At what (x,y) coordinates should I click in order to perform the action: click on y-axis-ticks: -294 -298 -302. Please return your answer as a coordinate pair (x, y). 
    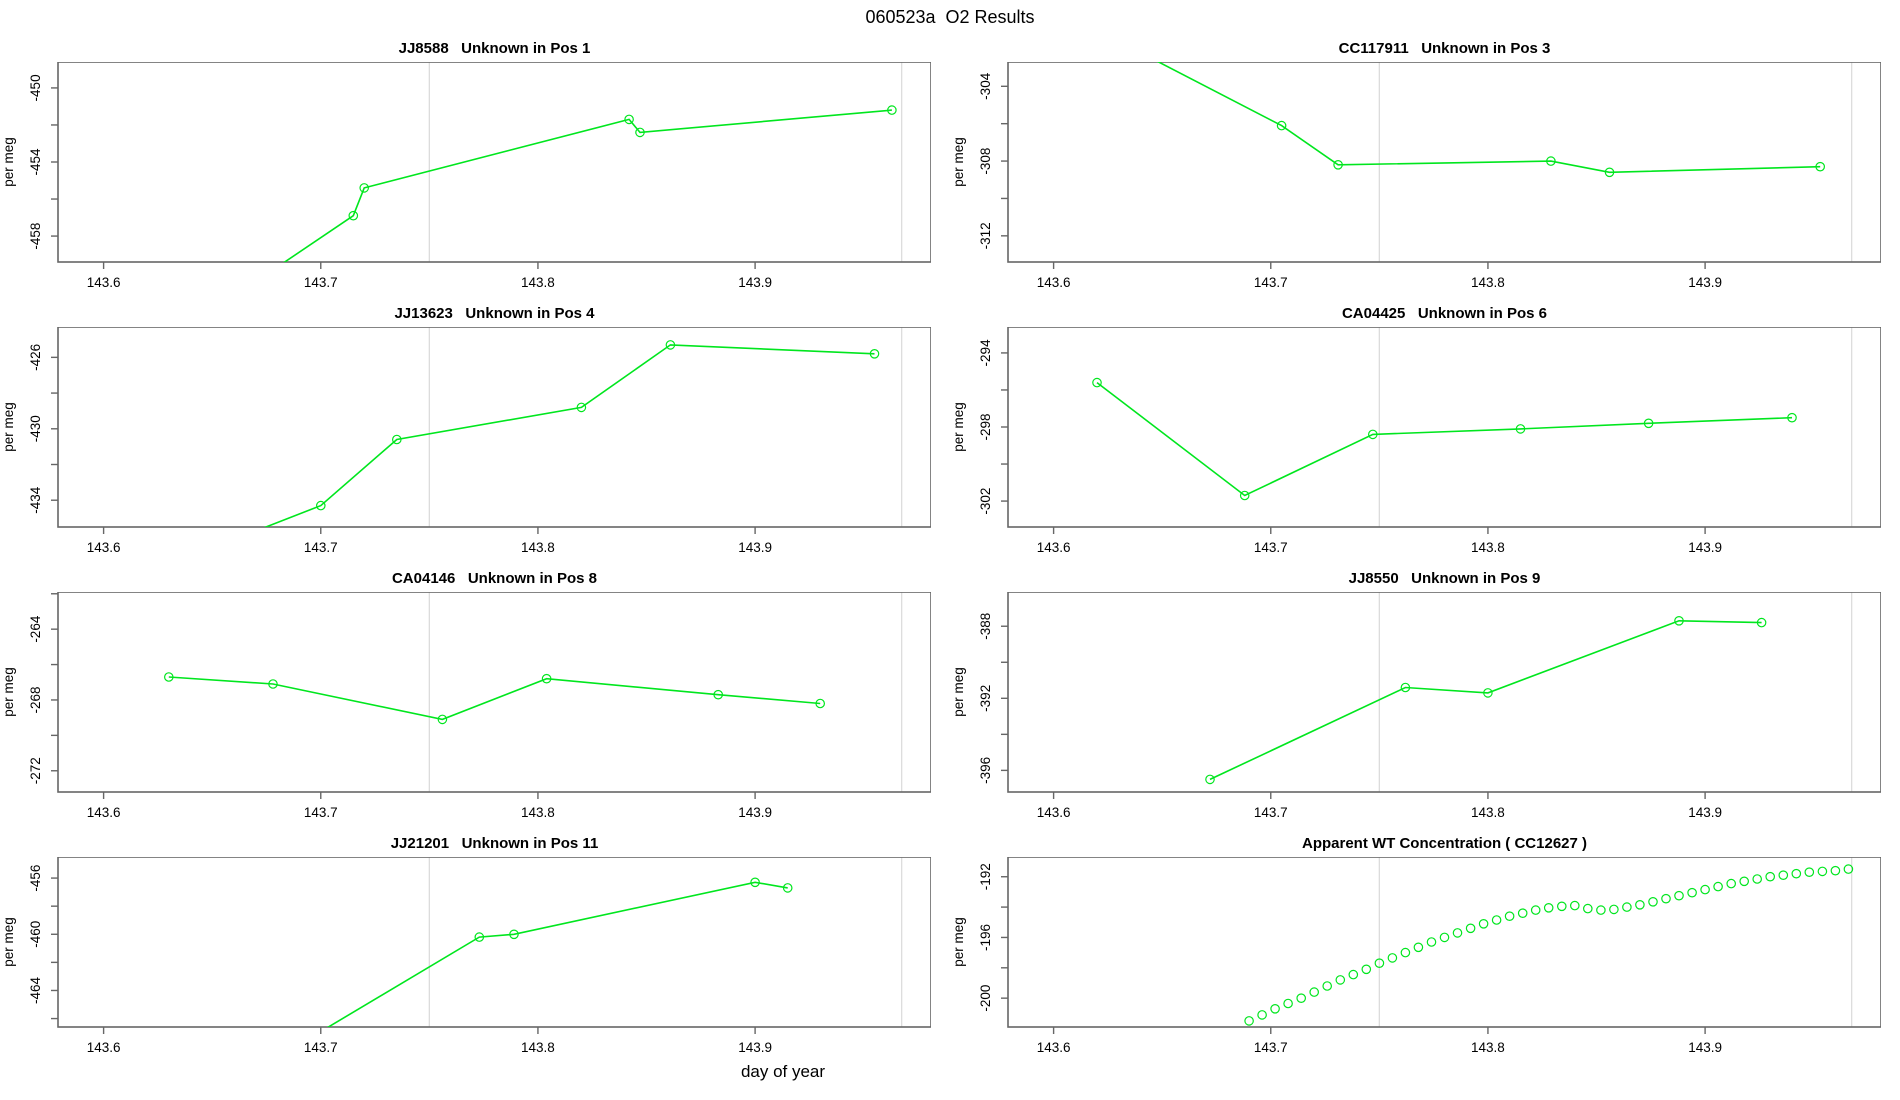
    Looking at the image, I should click on (993, 427).